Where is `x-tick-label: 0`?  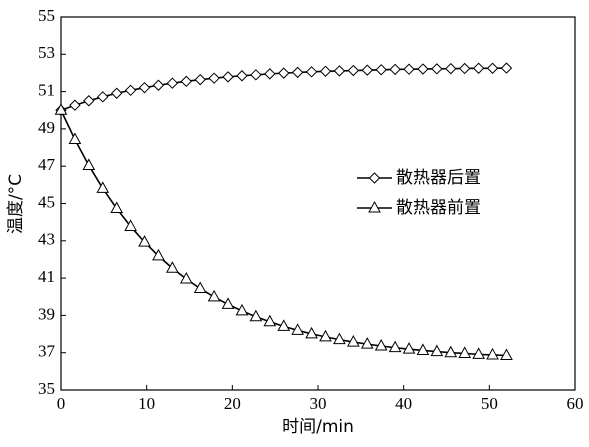
x-tick-label: 0 is located at coordinates (61, 403).